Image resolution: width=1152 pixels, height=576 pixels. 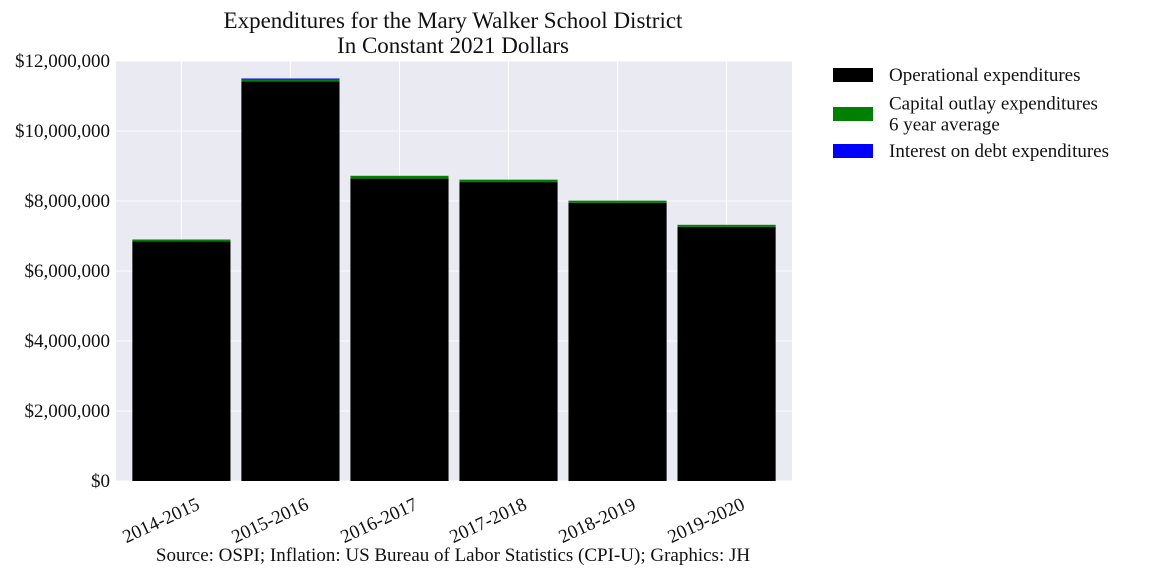 I want to click on x-tick-label: 2015-2016, so click(x=269, y=521).